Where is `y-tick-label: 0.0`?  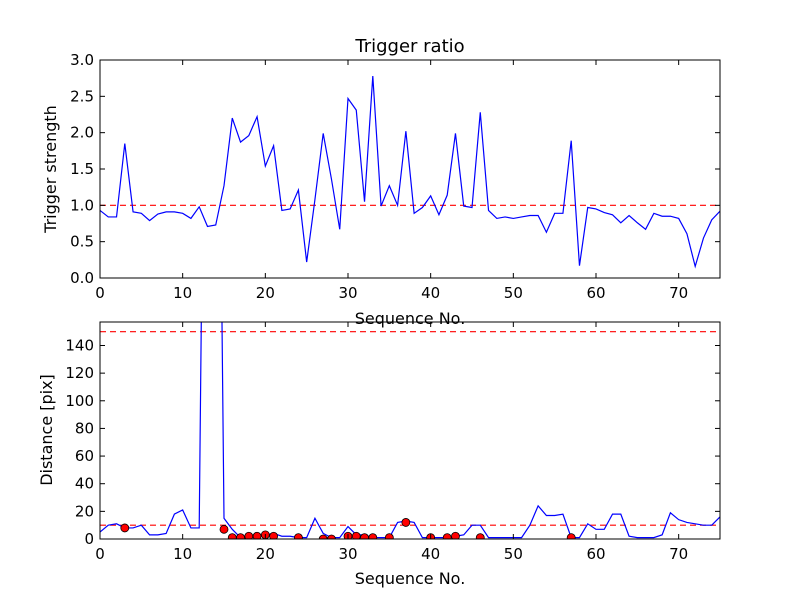
y-tick-label: 0.0 is located at coordinates (82, 278).